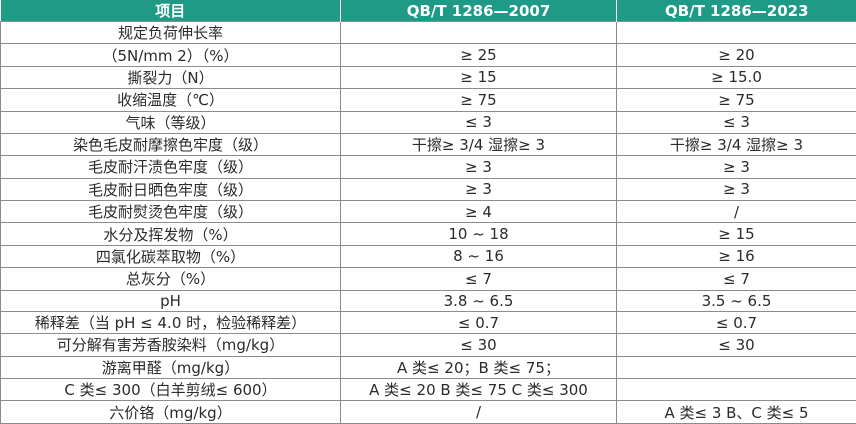  What do you see at coordinates (478, 256) in the screenshot?
I see `std-2007-cell: 8 ~ 16` at bounding box center [478, 256].